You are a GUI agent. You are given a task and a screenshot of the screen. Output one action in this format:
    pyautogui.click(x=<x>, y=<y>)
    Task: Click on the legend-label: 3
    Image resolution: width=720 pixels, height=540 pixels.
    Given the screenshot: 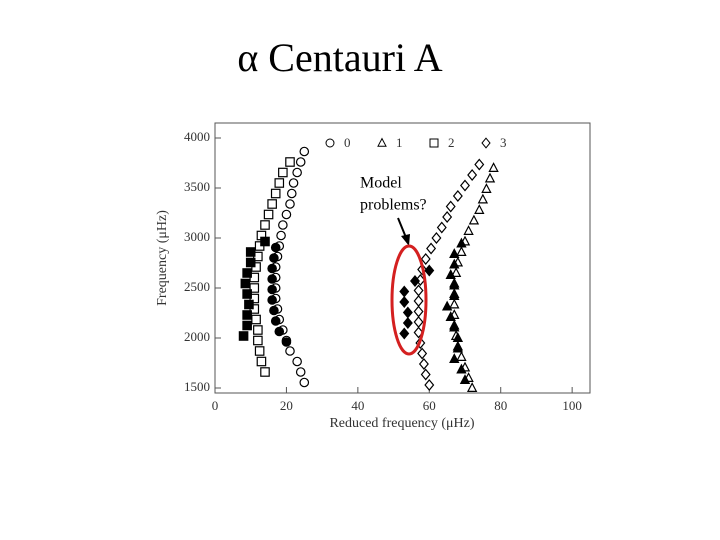 What is the action you would take?
    pyautogui.click(x=503, y=142)
    